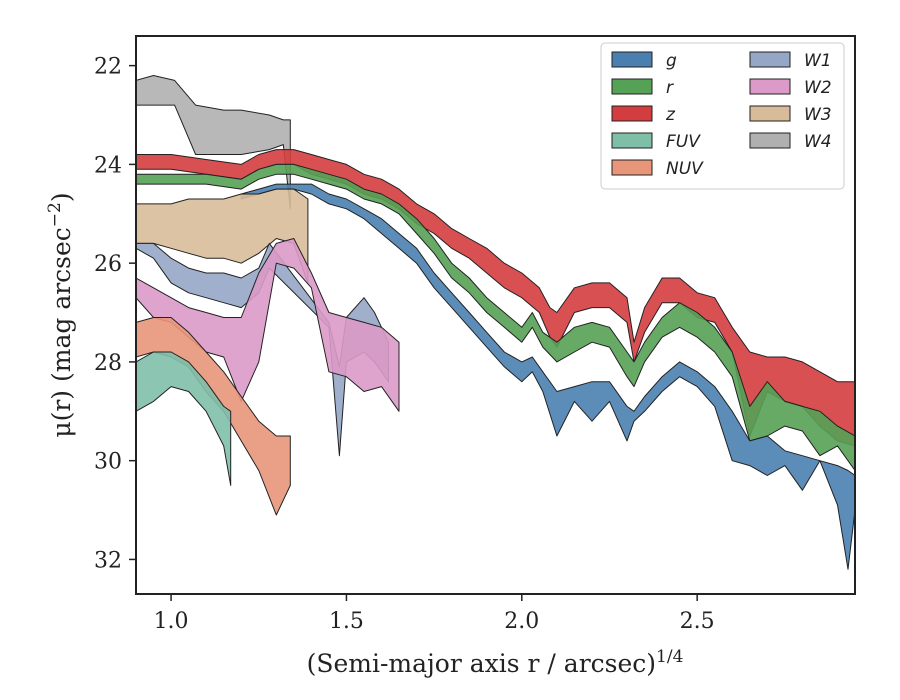 The image size is (900, 700). Describe the element at coordinates (818, 142) in the screenshot. I see `legend-label-w4: W4` at that location.